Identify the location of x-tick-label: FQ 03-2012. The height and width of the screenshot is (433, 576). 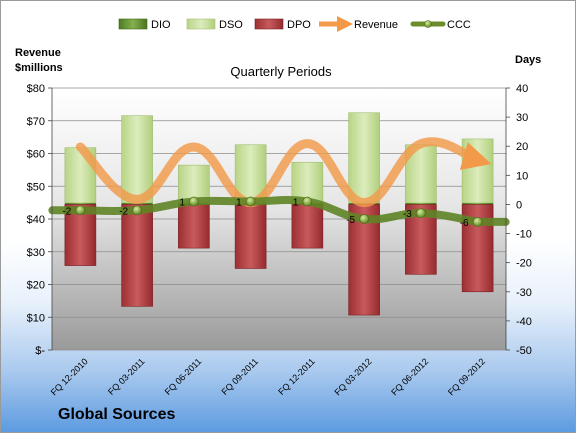
(353, 376).